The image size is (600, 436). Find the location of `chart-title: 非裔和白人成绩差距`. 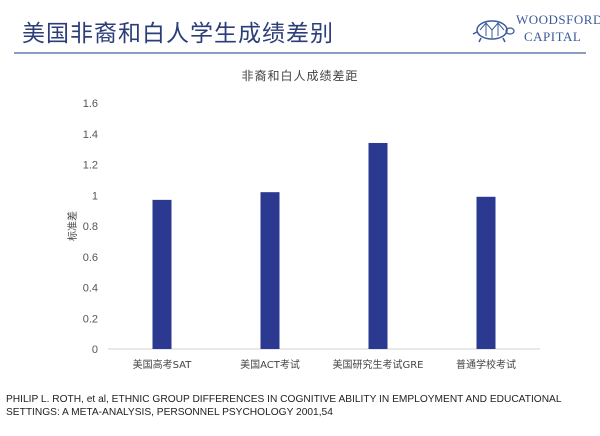

chart-title: 非裔和白人成绩差距 is located at coordinates (299, 75).